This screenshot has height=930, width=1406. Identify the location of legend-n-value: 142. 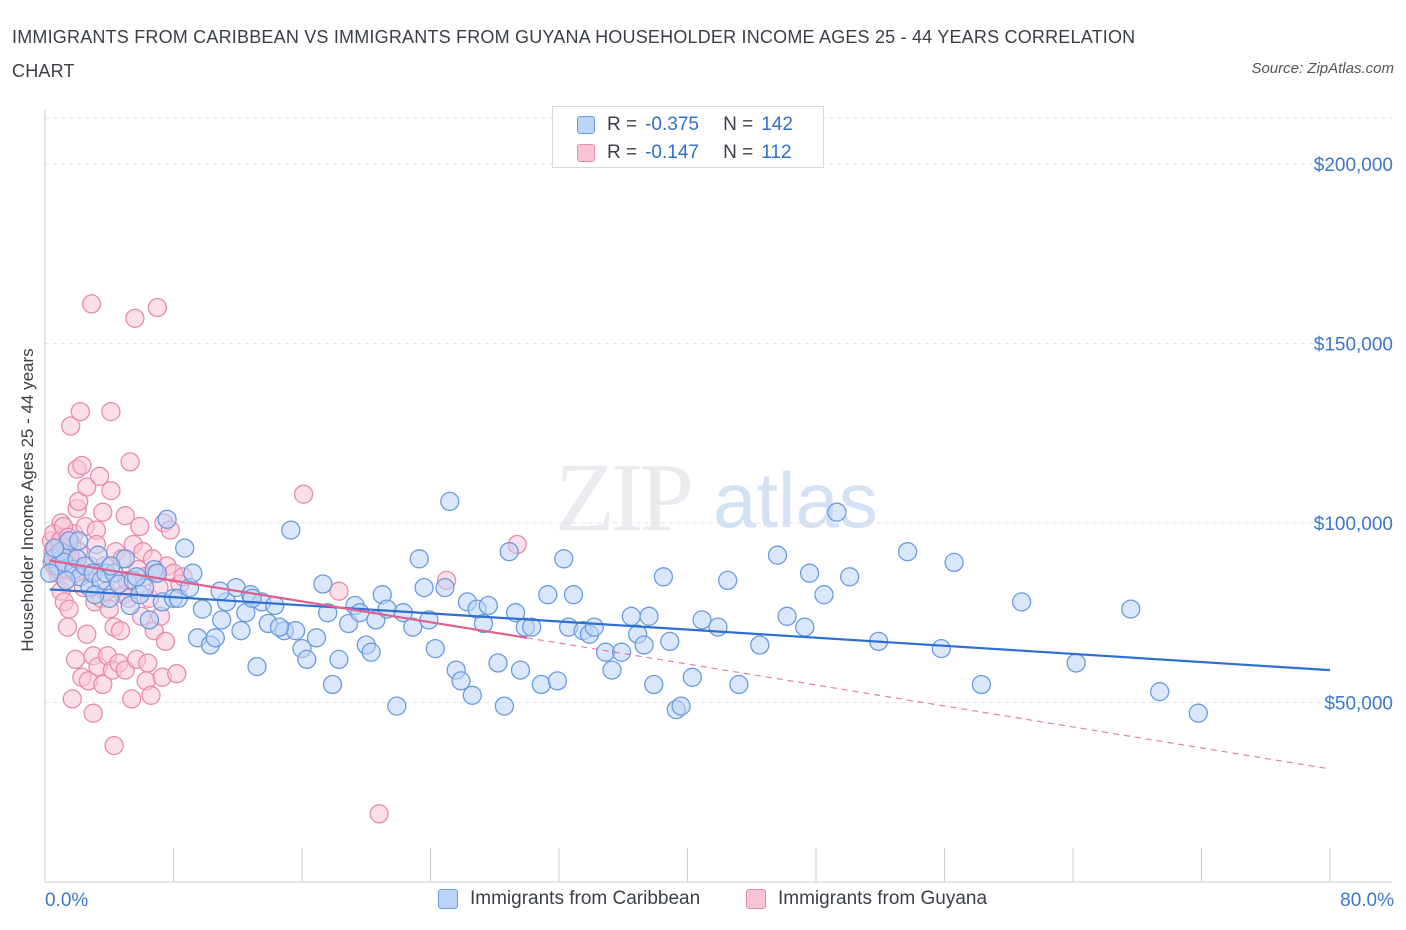
(777, 124).